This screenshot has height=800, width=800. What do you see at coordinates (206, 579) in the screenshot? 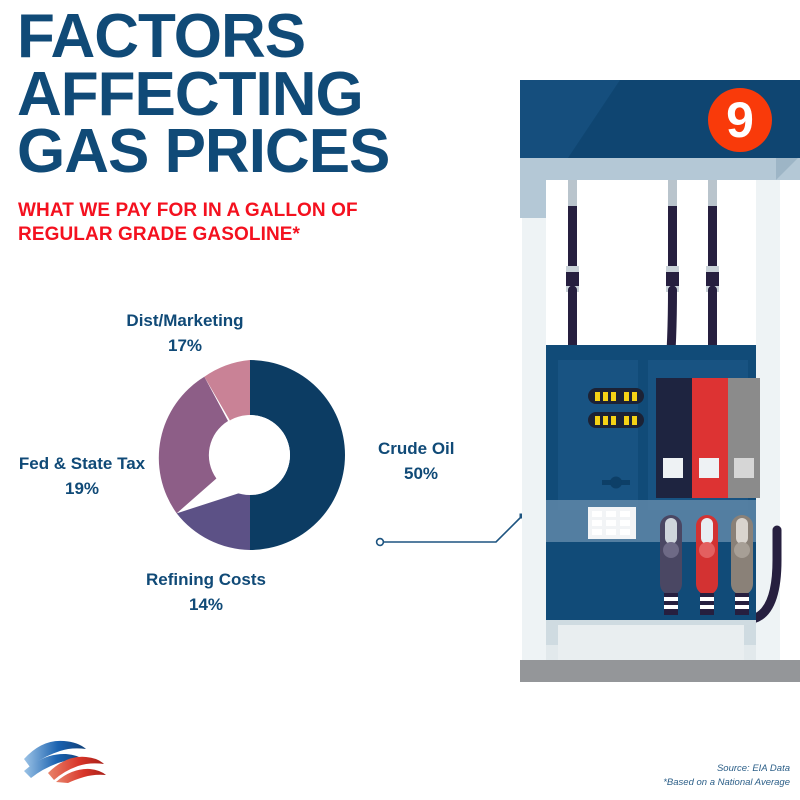
I see `label-name: Refining Costs` at bounding box center [206, 579].